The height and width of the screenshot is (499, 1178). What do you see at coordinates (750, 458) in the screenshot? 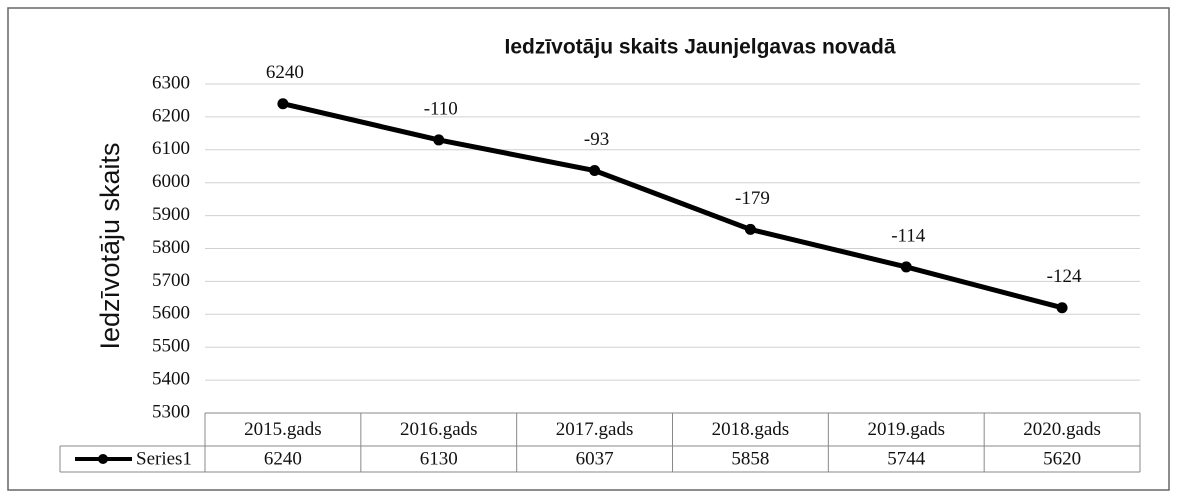
I see `table-value: 5858` at bounding box center [750, 458].